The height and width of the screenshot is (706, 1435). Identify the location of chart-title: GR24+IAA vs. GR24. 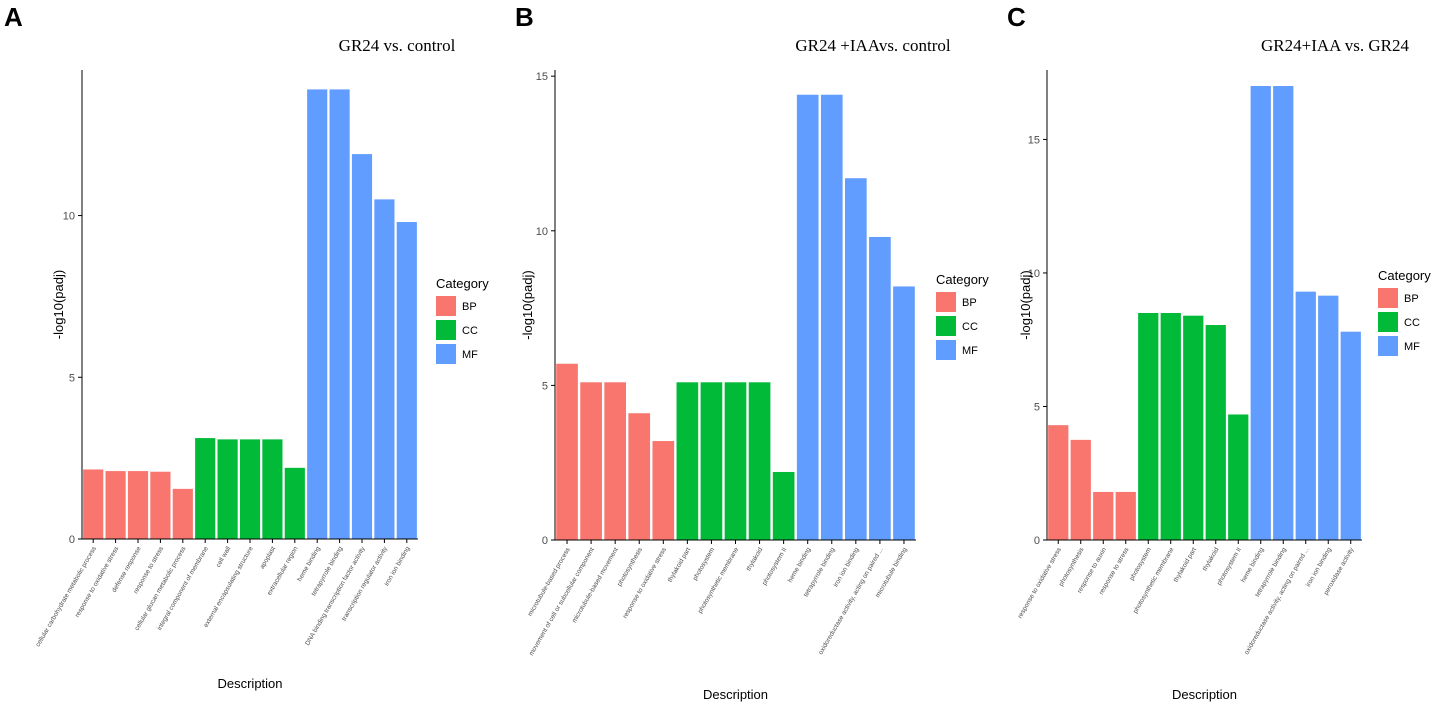
(1335, 45).